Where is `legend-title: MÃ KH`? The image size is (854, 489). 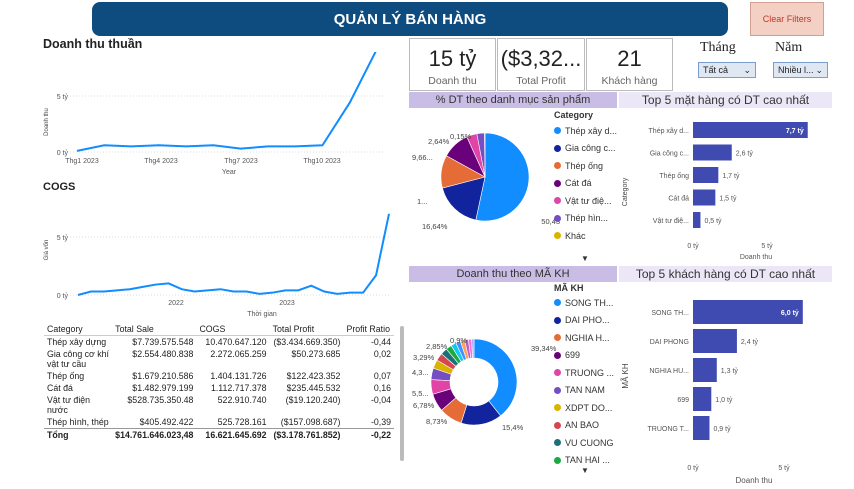
legend-title: MÃ KH is located at coordinates (569, 288).